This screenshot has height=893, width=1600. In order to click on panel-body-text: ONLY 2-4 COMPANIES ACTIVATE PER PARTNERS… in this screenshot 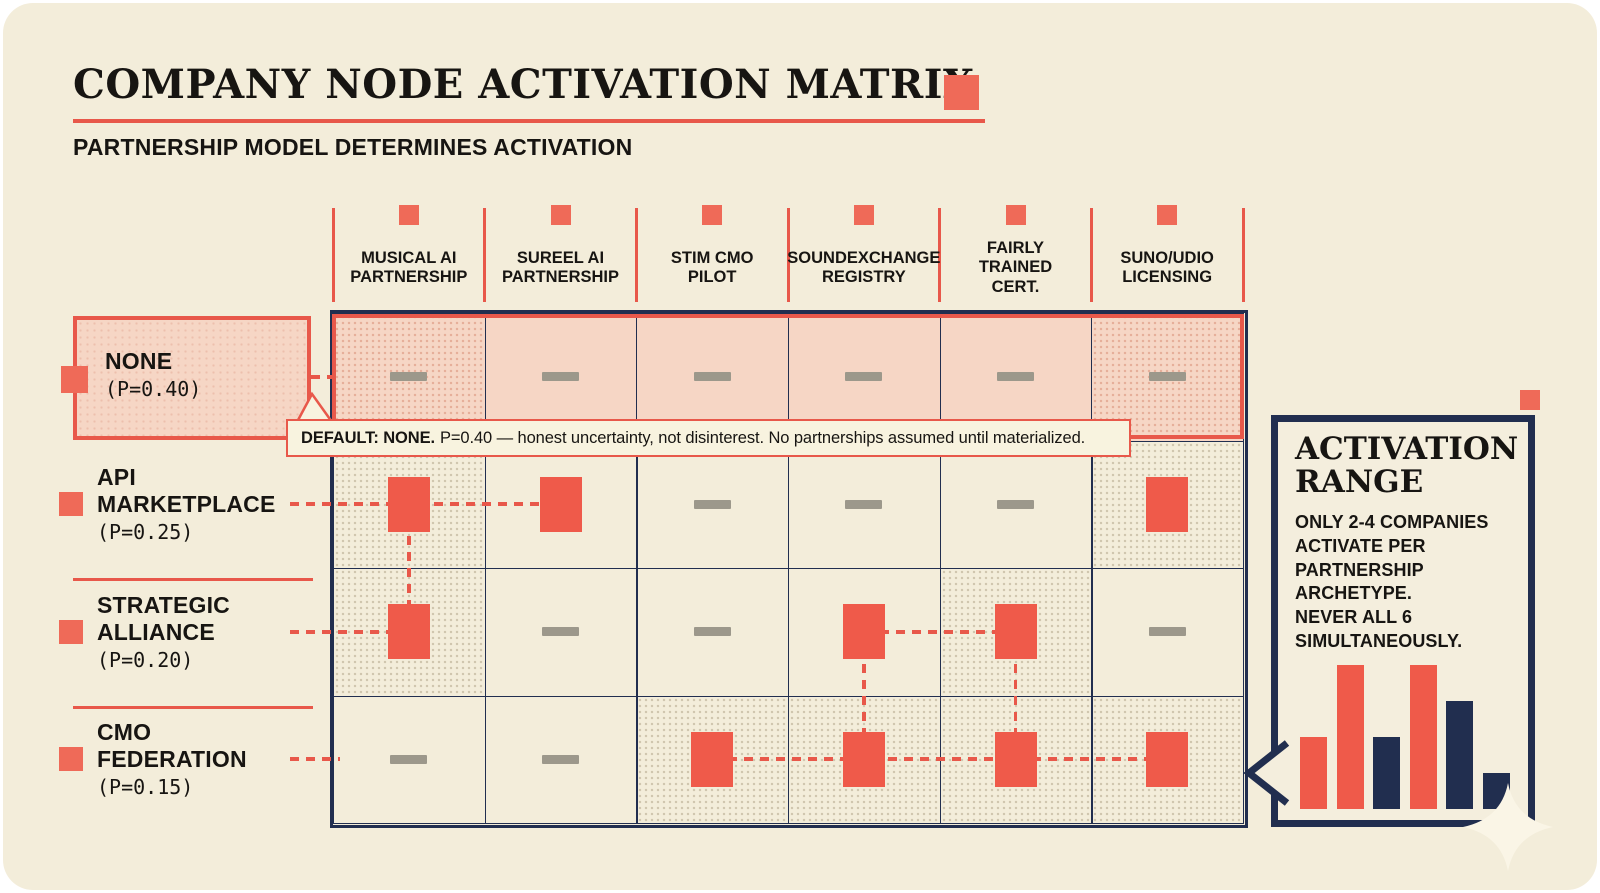, I will do `click(1392, 581)`.